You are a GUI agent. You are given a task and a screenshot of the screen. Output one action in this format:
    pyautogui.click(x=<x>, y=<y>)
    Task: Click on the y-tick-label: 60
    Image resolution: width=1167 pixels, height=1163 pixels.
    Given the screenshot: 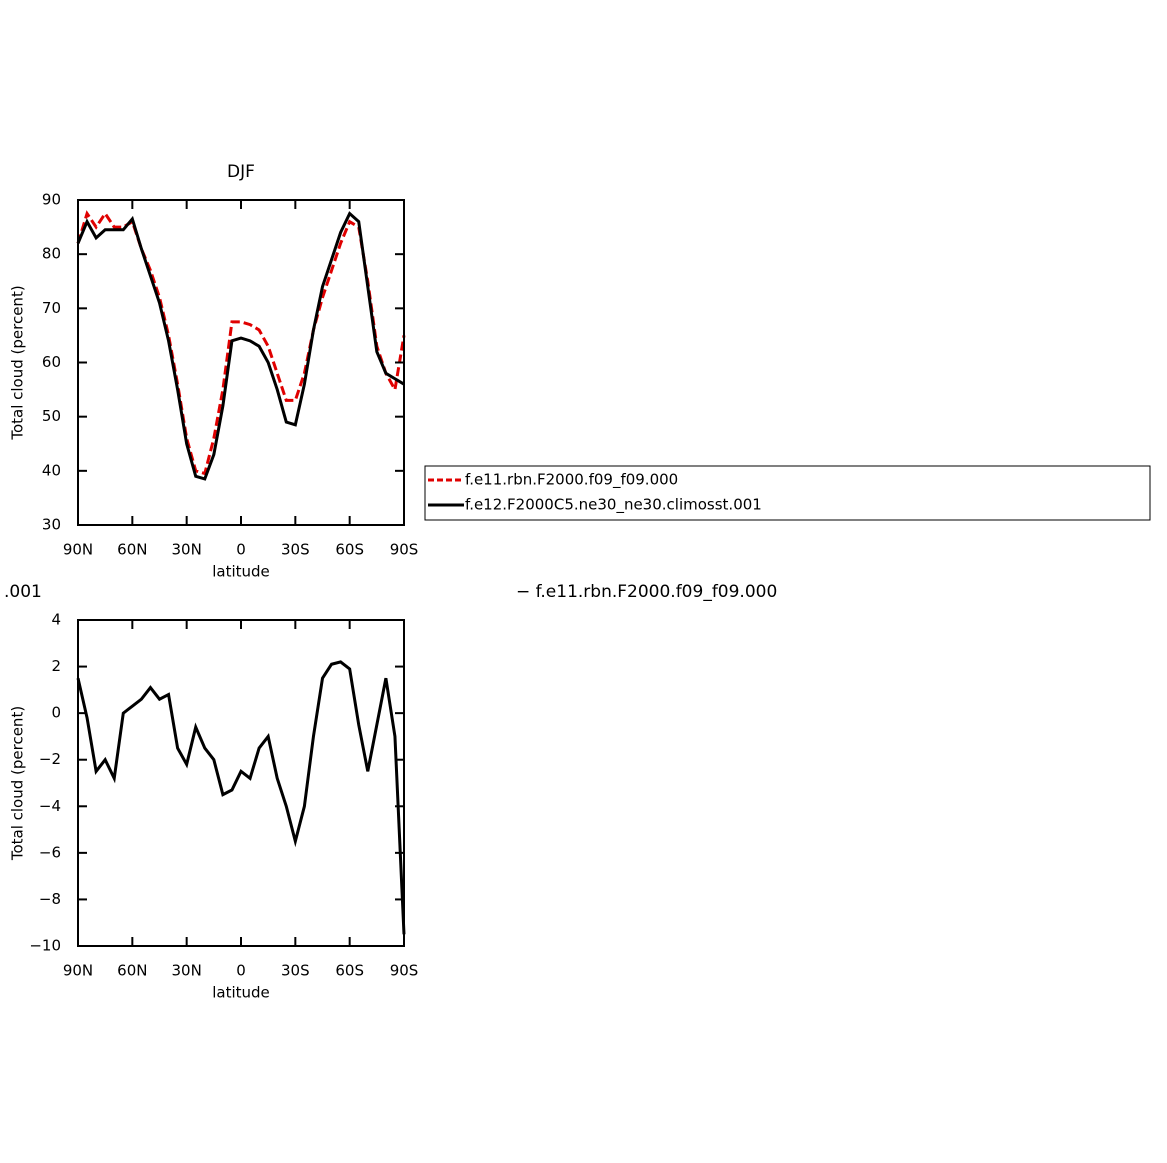 What is the action you would take?
    pyautogui.click(x=51, y=362)
    